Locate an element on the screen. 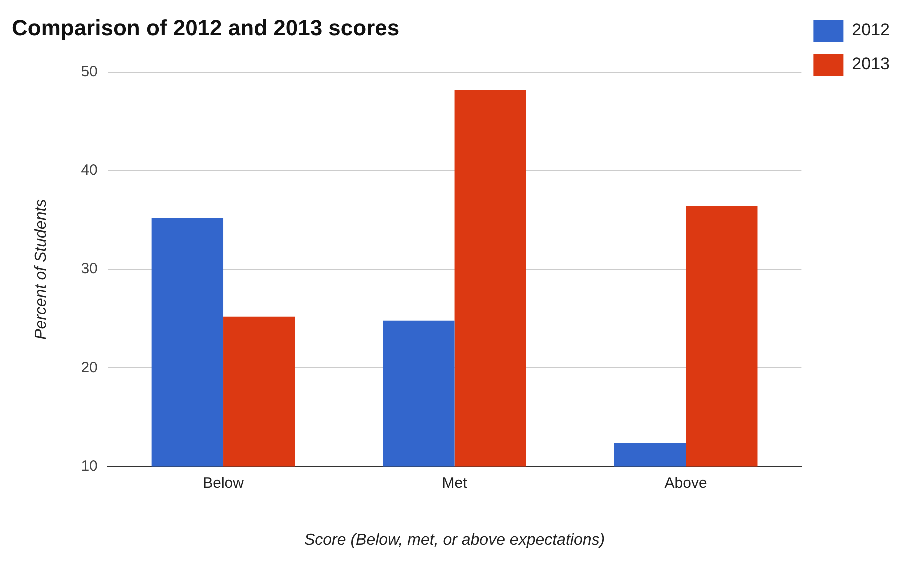 This screenshot has height=572, width=918. x-tick-label: Met is located at coordinates (455, 483).